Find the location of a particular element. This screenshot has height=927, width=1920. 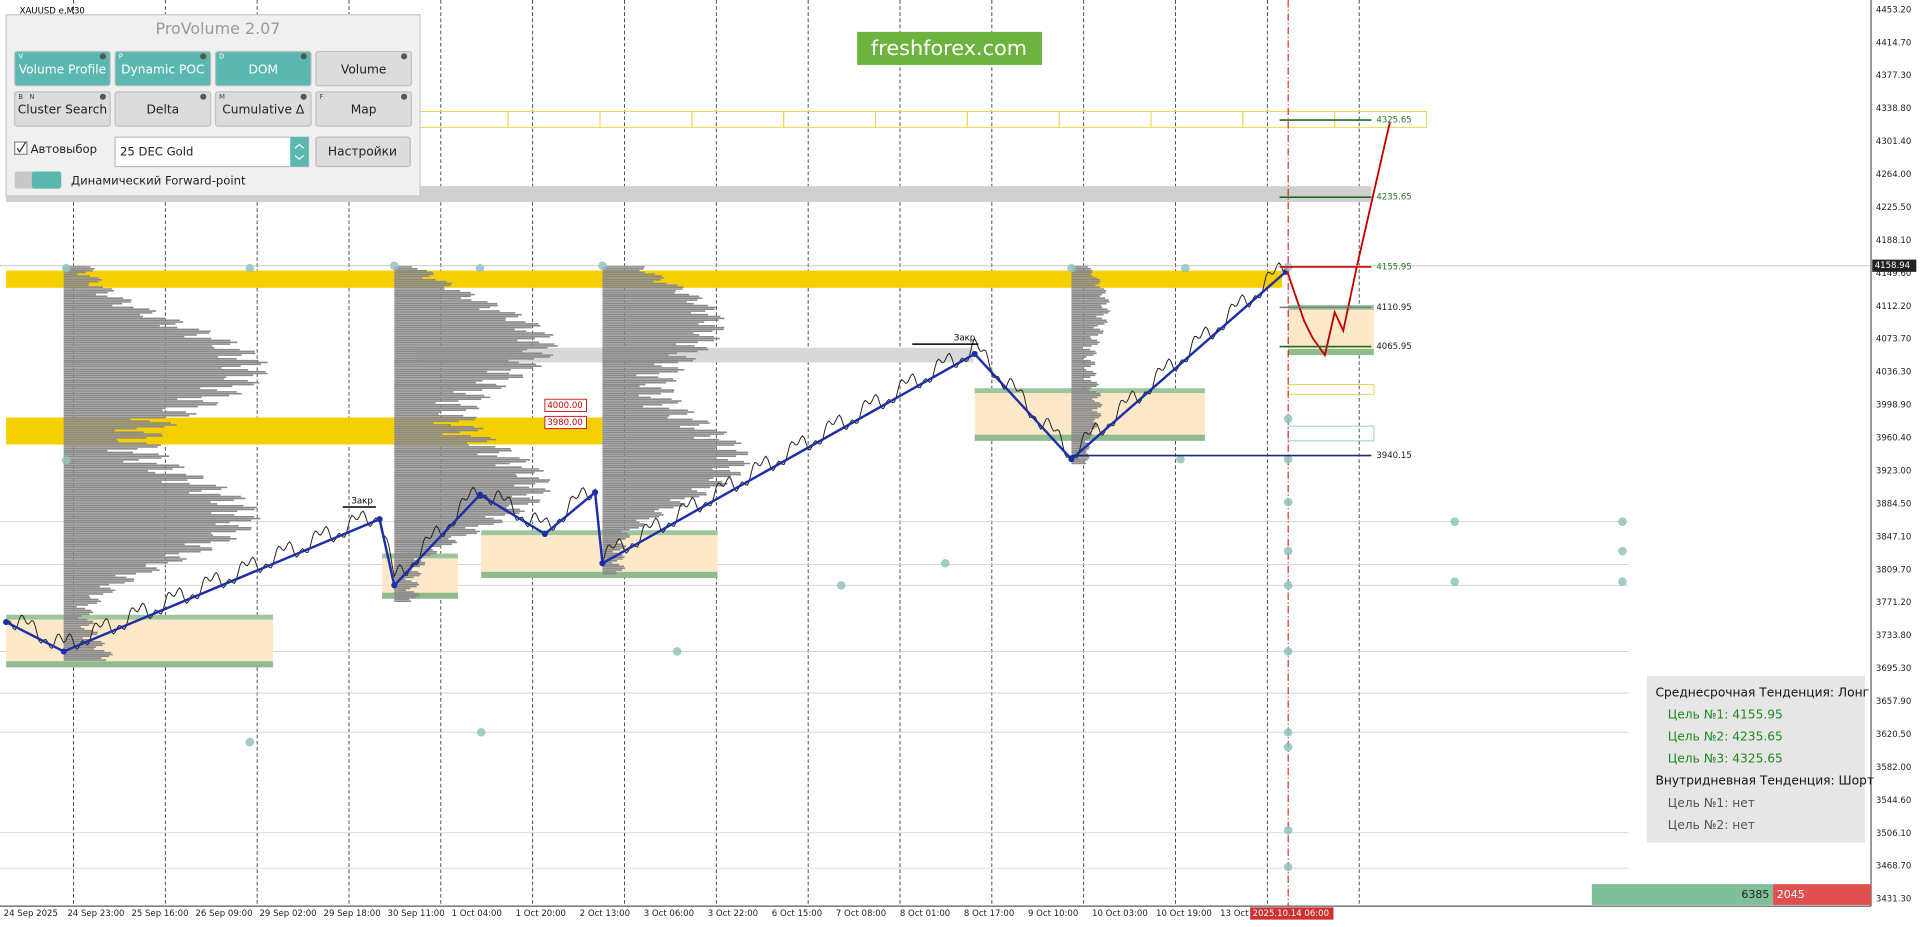

time-tick-label: 8 Oct 01:00 is located at coordinates (925, 914).